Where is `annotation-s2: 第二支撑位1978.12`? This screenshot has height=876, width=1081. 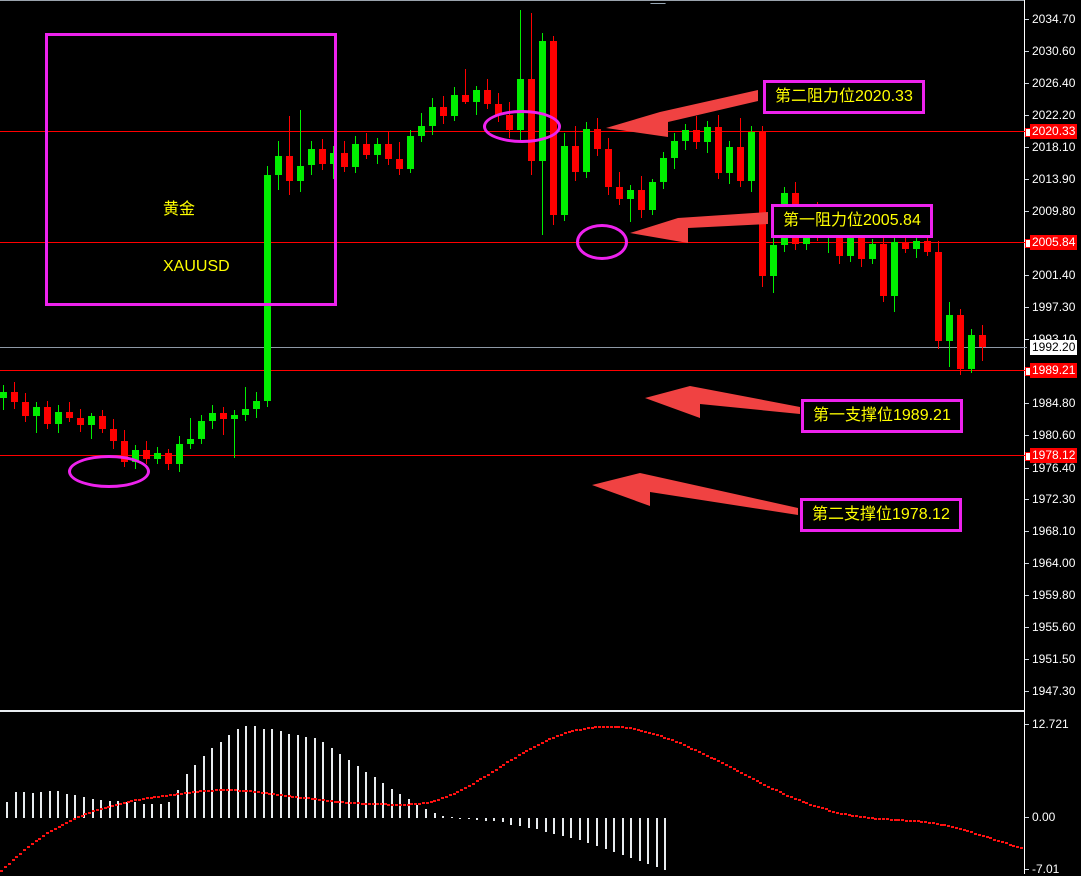
annotation-s2: 第二支撑位1978.12 is located at coordinates (881, 515).